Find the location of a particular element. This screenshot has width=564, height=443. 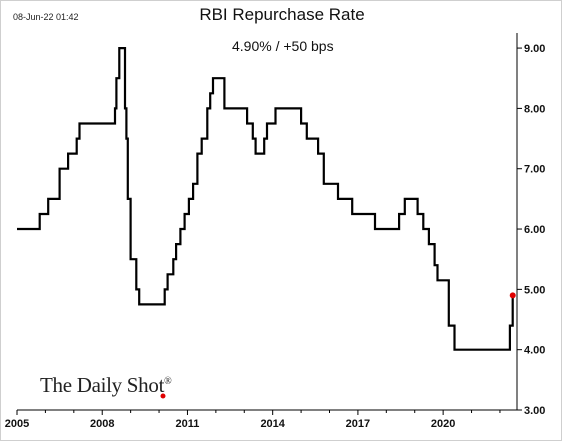

x-tick-label: 2011 is located at coordinates (188, 424).